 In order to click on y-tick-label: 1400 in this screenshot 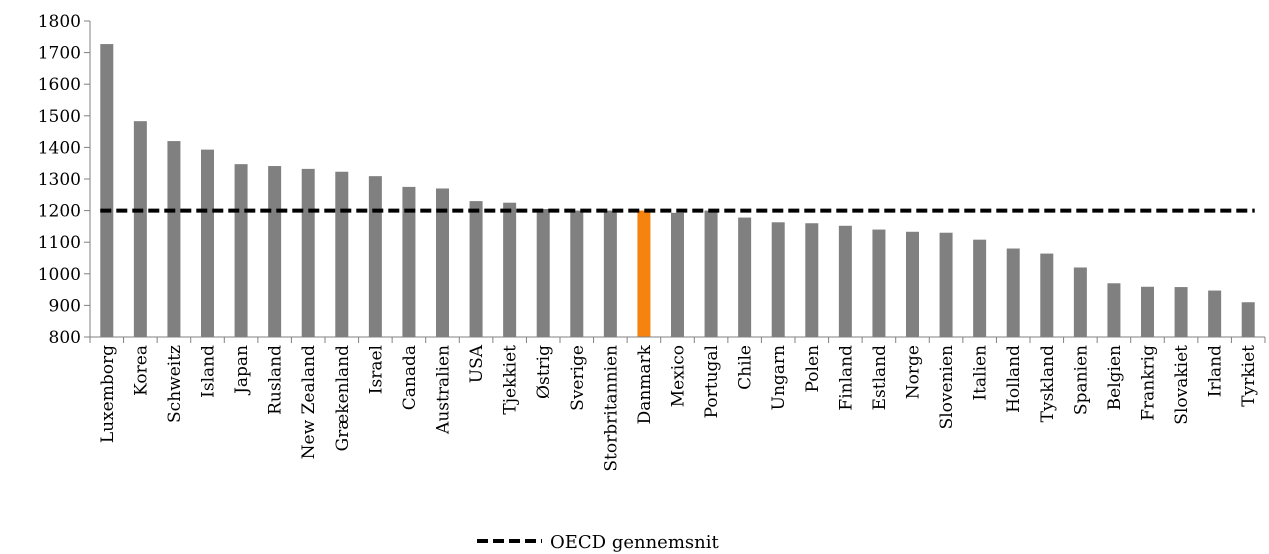, I will do `click(59, 148)`.